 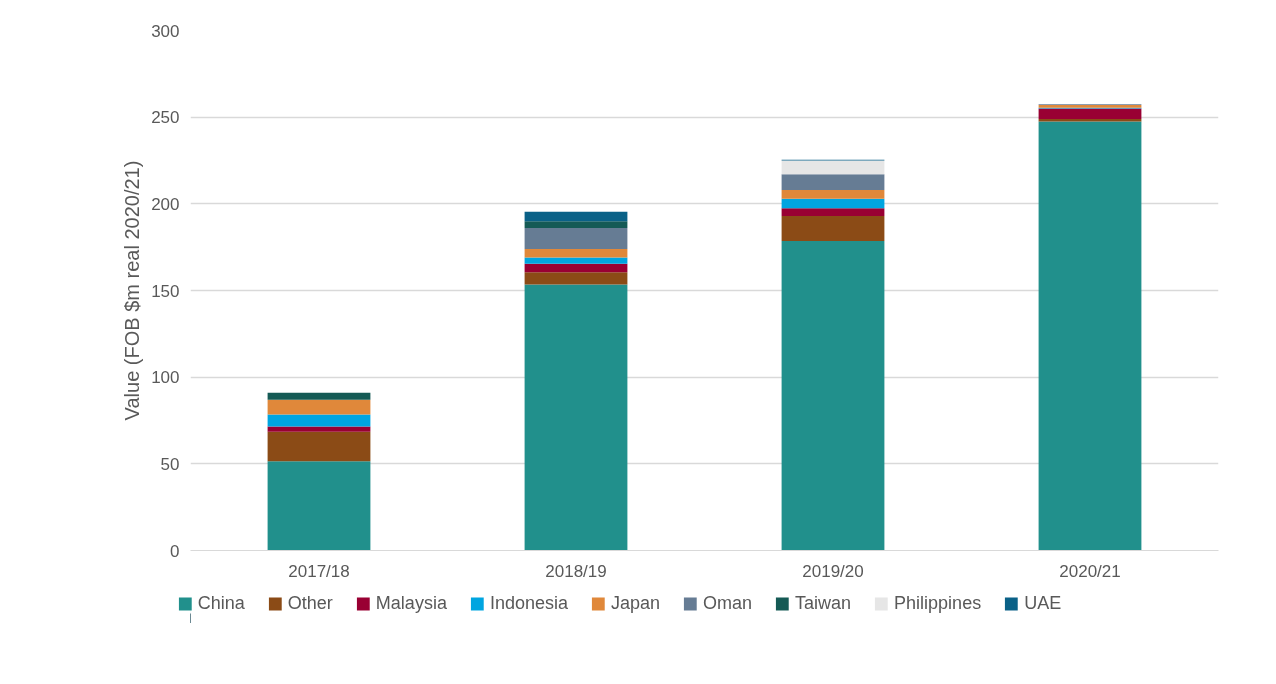 I want to click on legend-label: China, so click(x=221, y=603).